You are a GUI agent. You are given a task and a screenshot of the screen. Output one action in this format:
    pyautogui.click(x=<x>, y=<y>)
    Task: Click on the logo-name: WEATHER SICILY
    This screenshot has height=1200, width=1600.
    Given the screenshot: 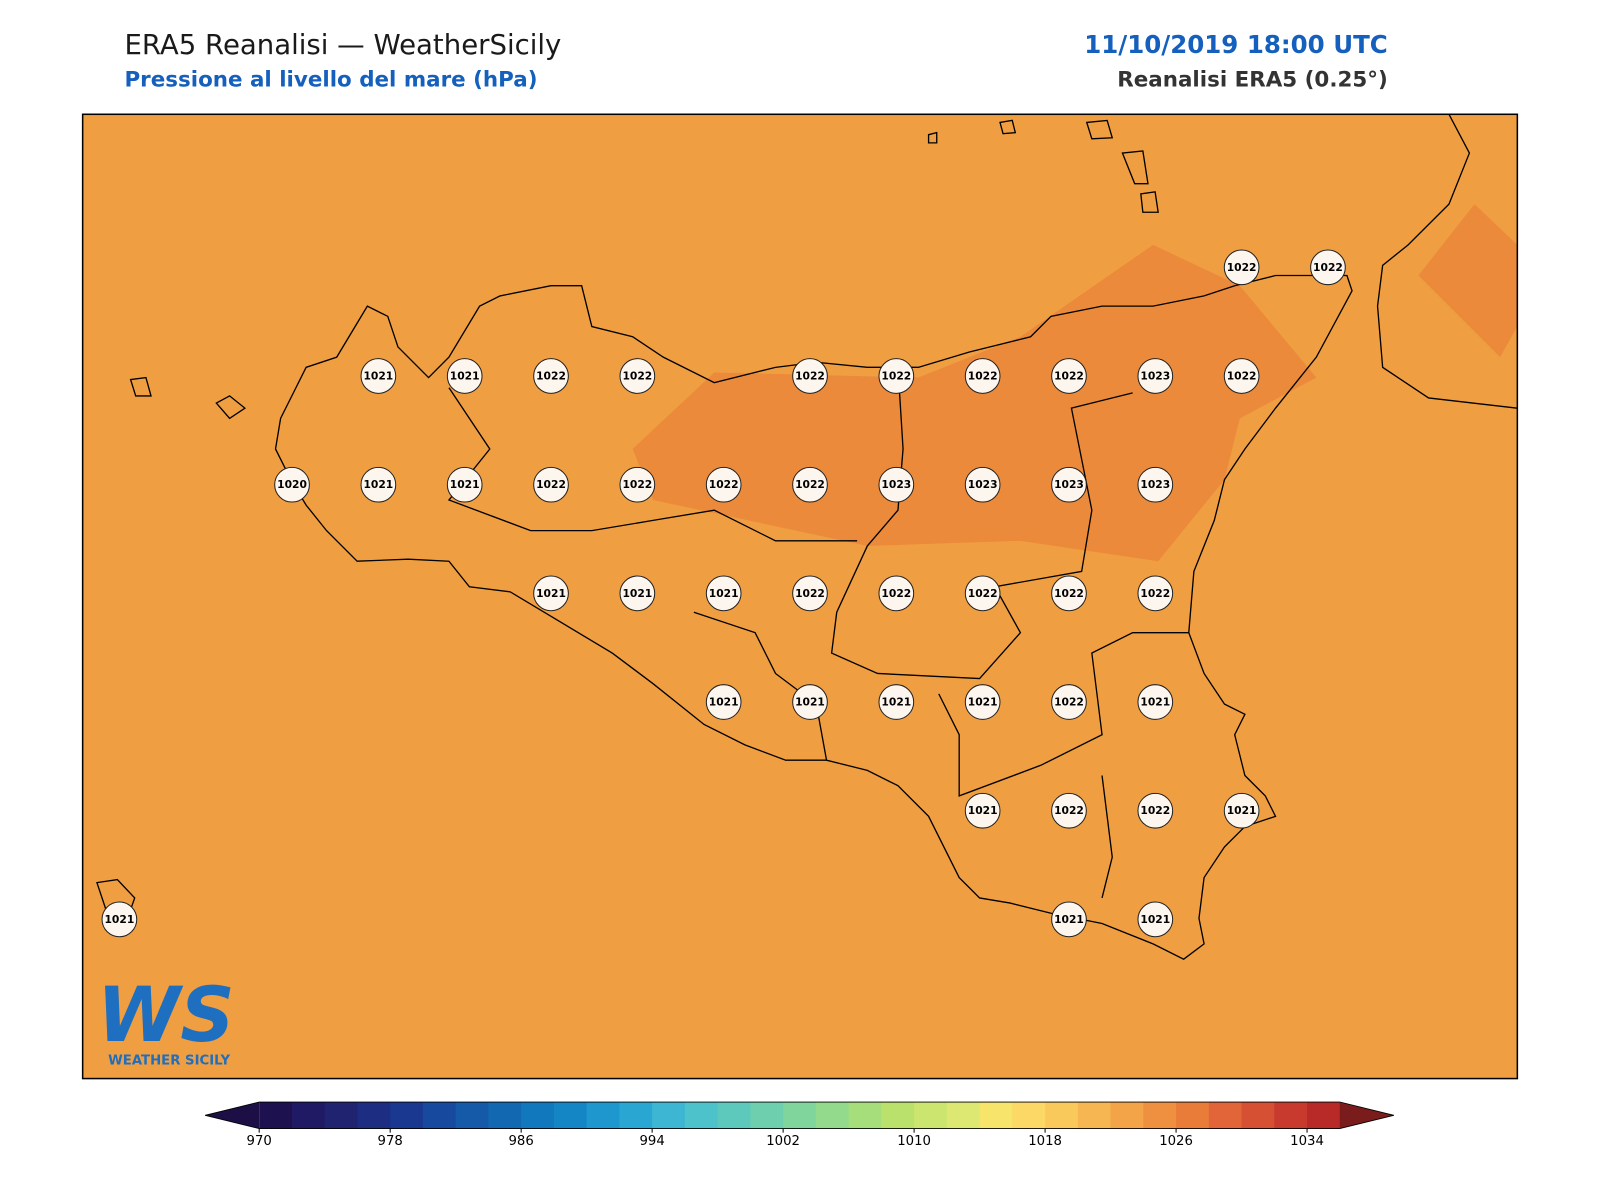 What is the action you would take?
    pyautogui.click(x=169, y=1060)
    